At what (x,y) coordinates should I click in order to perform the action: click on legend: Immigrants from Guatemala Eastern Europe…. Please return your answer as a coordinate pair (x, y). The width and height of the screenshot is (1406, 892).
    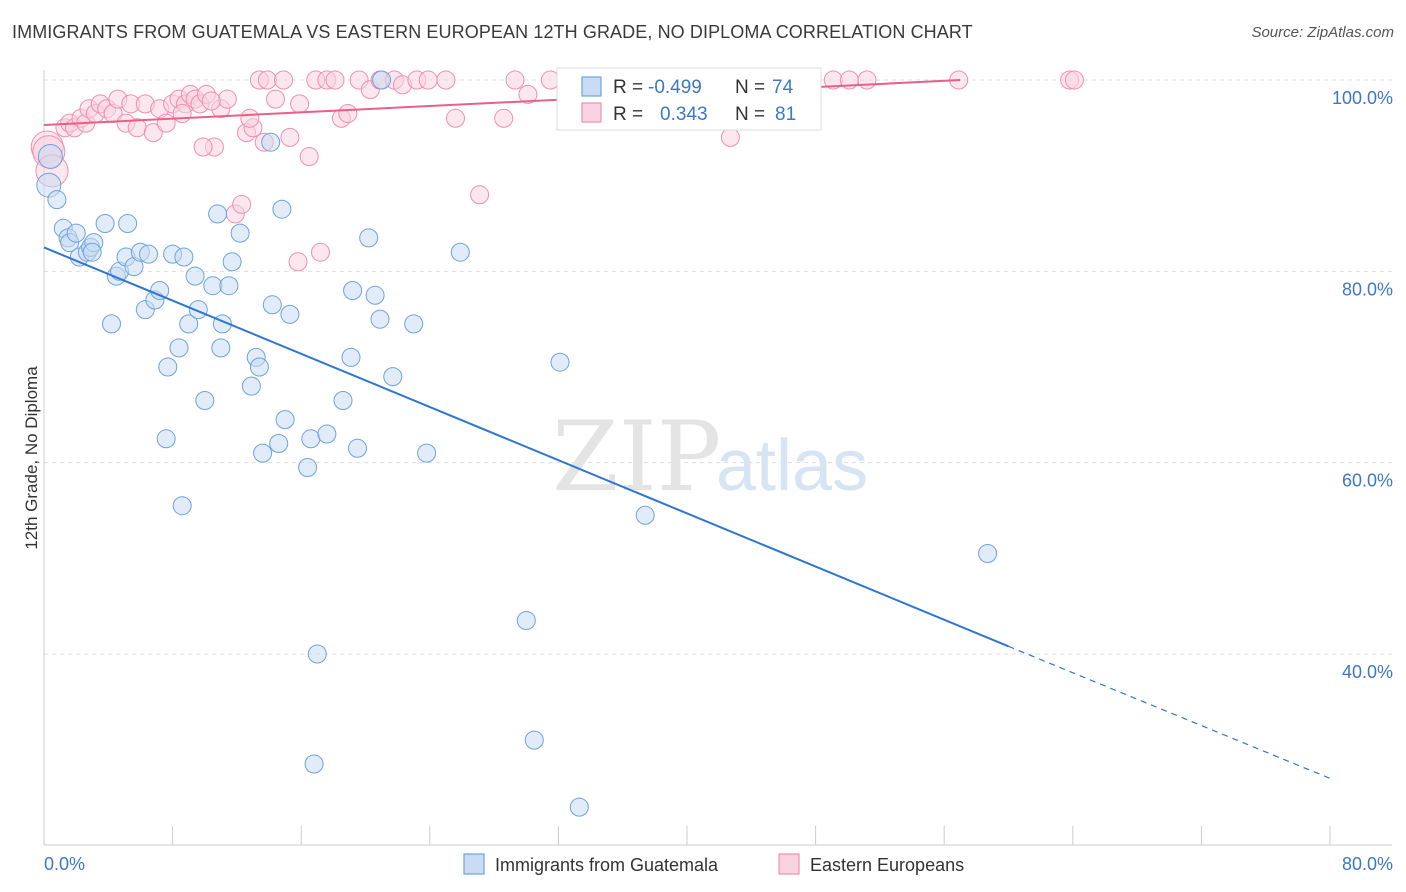
    Looking at the image, I should click on (713, 864).